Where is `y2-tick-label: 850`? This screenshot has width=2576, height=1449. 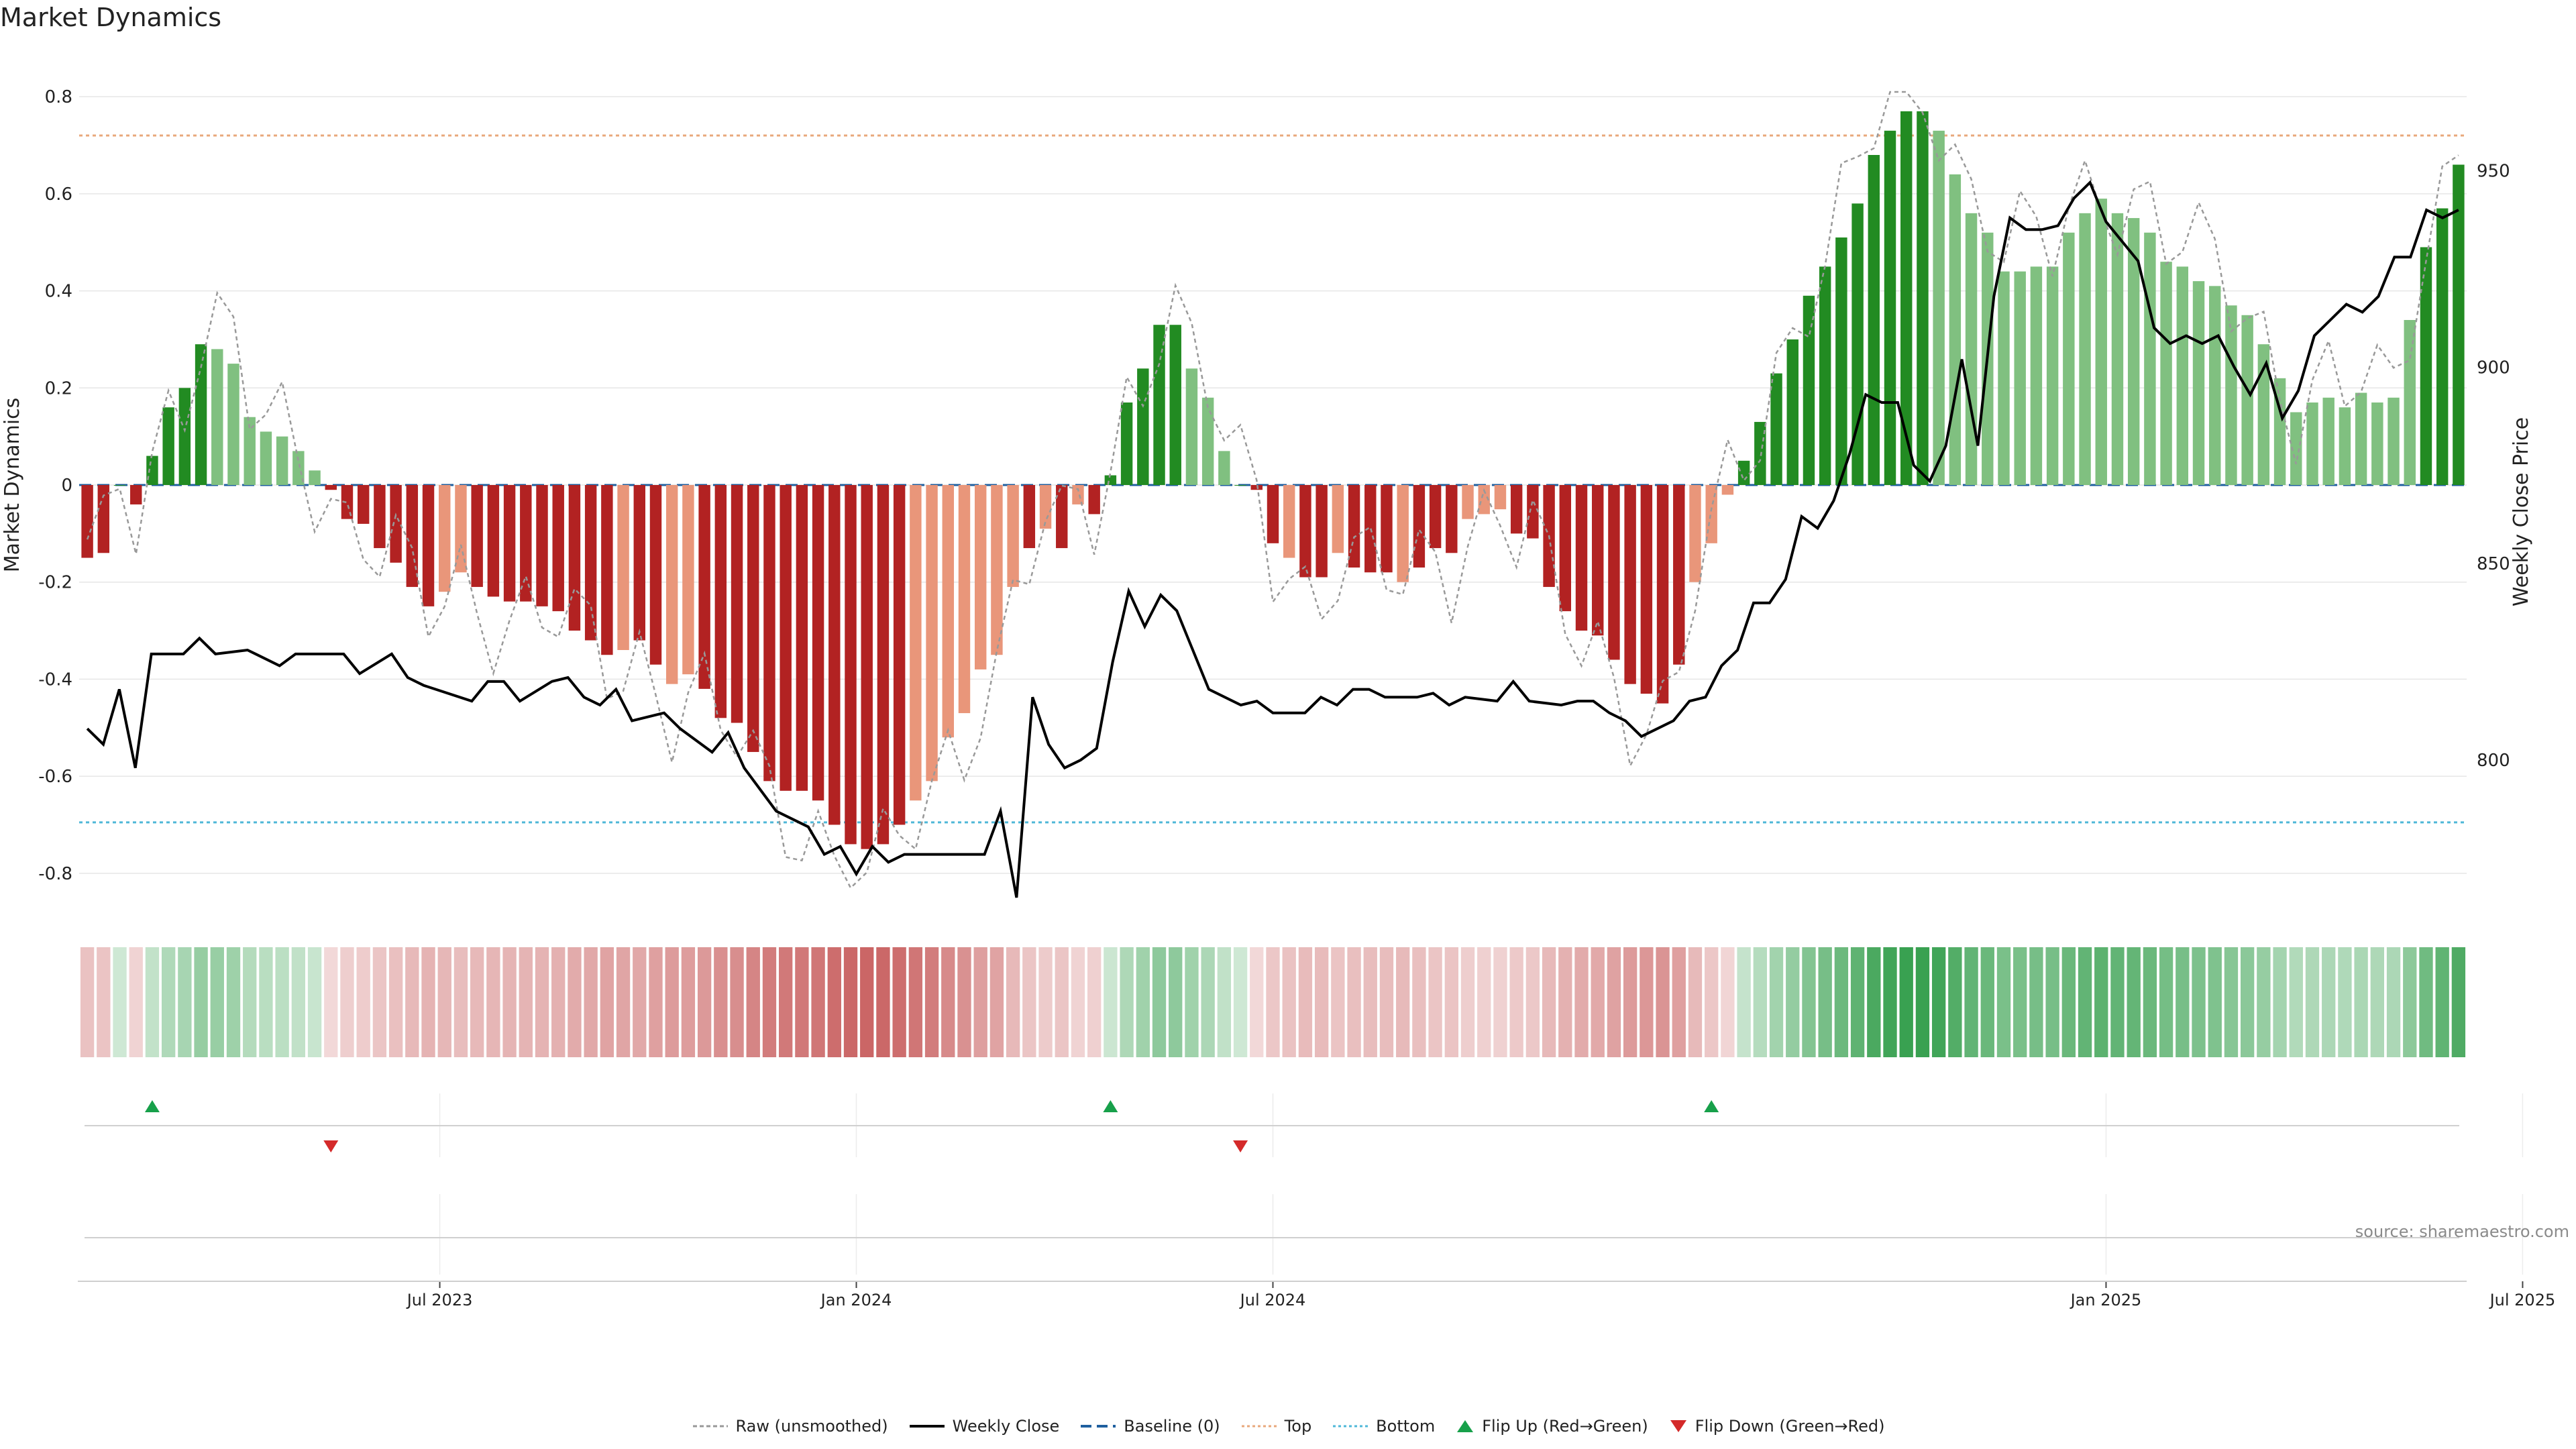 y2-tick-label: 850 is located at coordinates (2493, 564).